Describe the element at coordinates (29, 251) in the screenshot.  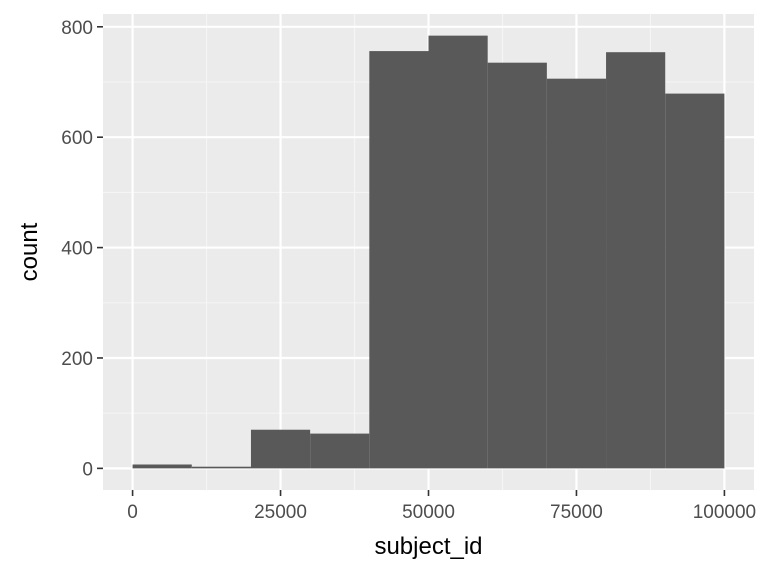
I see `y-axis-title: count` at that location.